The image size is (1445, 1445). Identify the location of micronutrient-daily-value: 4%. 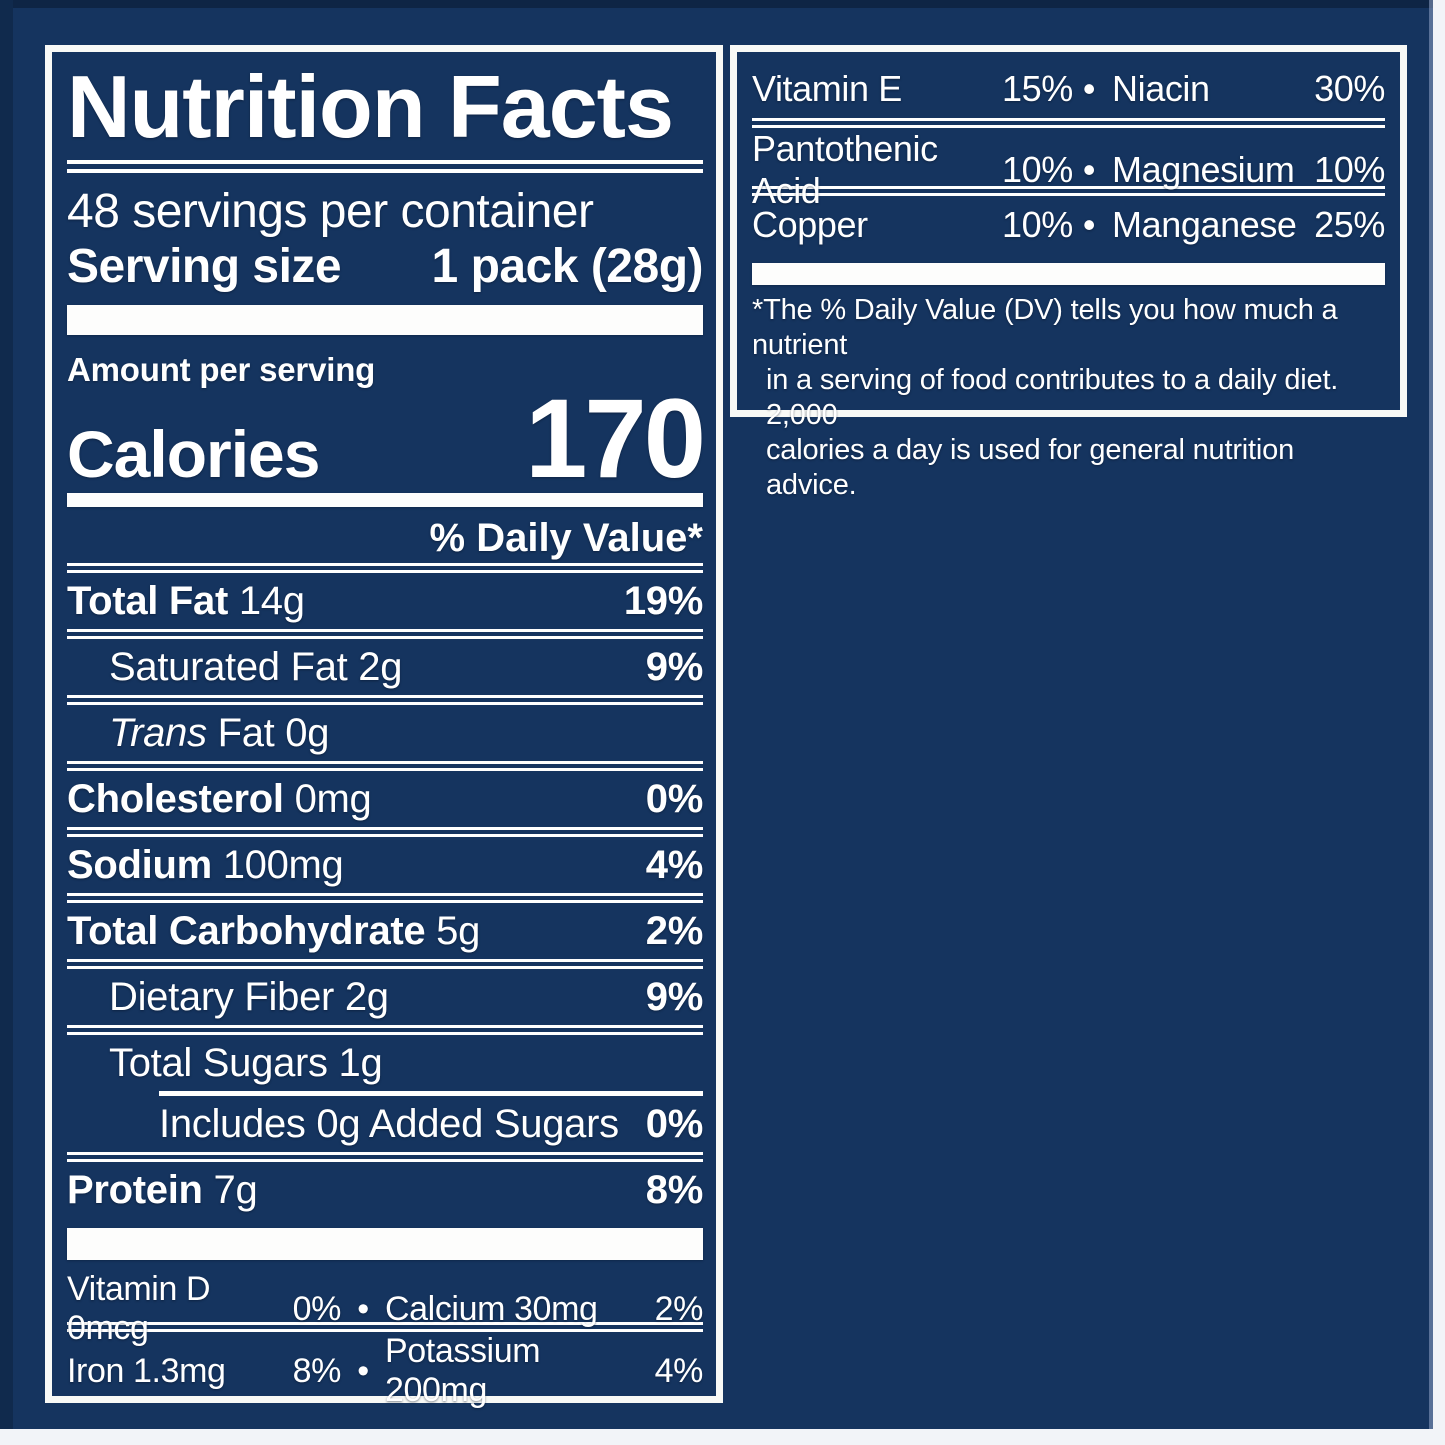
(679, 1370).